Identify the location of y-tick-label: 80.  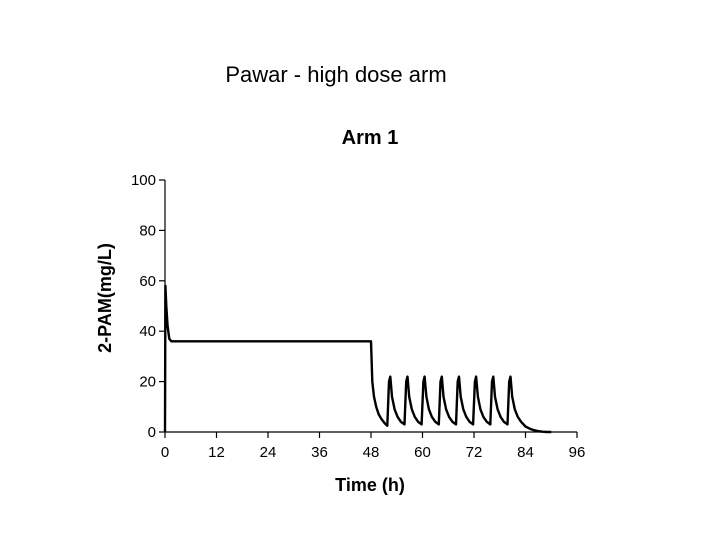
(147, 230).